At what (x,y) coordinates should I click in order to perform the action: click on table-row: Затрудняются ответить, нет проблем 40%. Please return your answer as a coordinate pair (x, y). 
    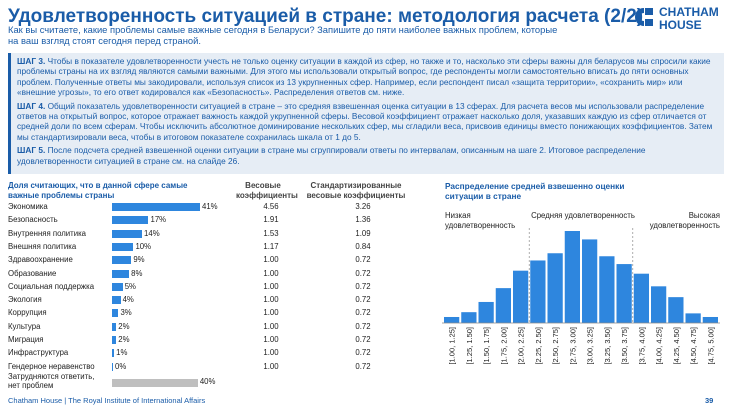
    Looking at the image, I should click on (203, 381).